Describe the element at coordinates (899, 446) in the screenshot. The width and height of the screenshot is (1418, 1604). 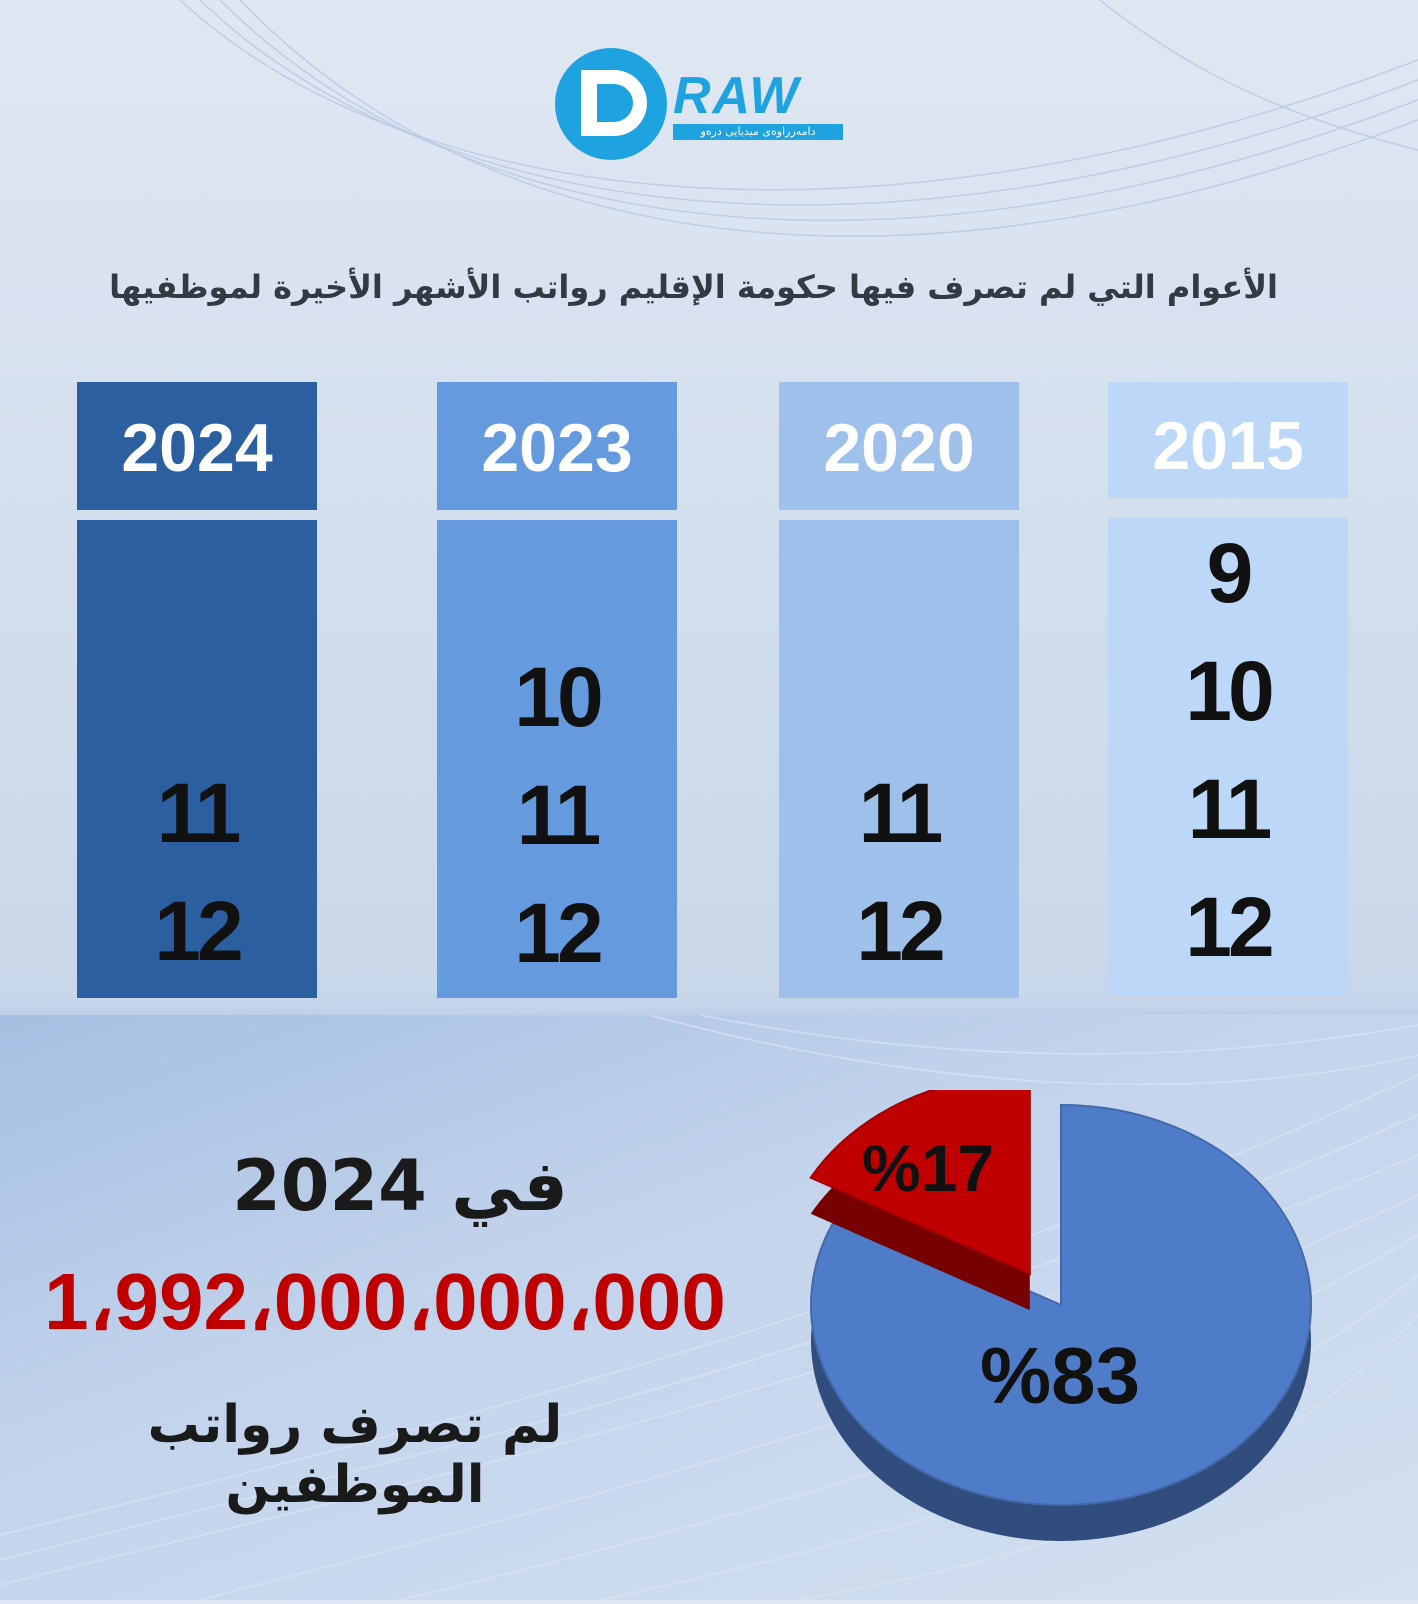
I see `year-label: 2020` at that location.